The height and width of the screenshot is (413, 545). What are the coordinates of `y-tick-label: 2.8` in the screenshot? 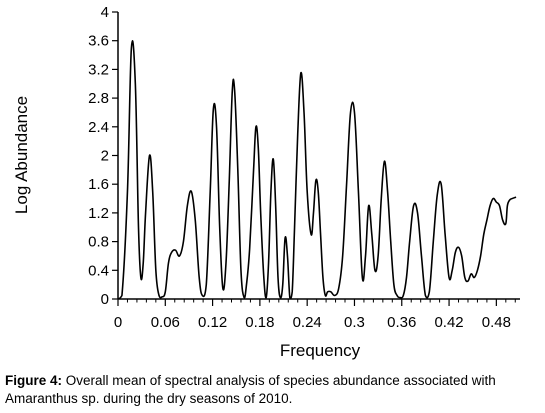 It's located at (98, 98).